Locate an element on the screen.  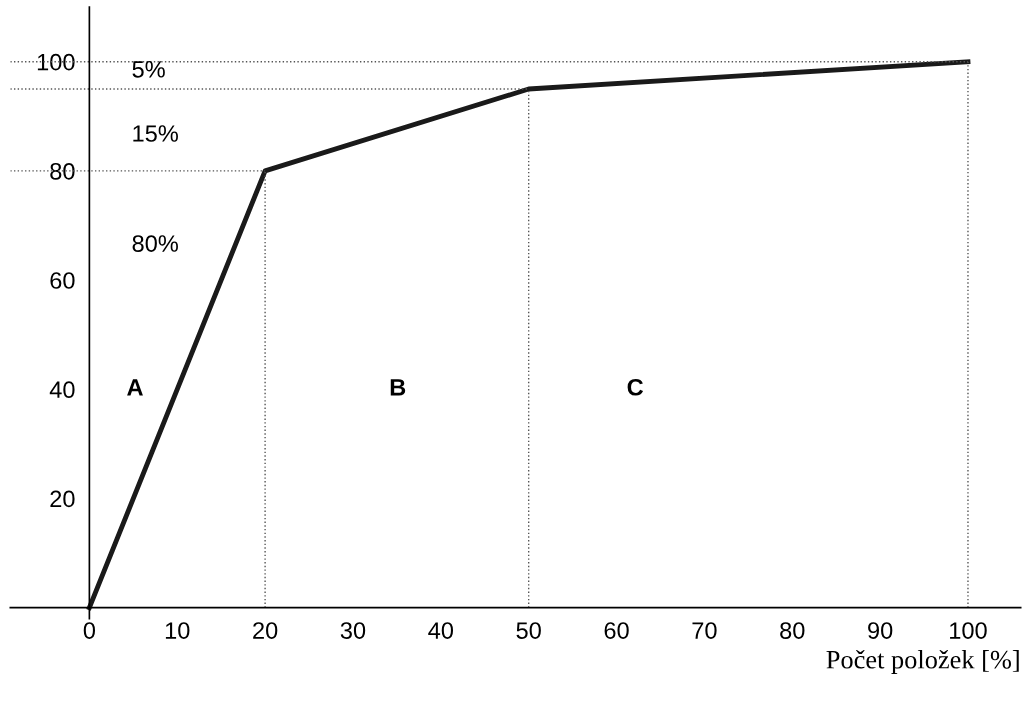
annotation: 5% is located at coordinates (148, 69).